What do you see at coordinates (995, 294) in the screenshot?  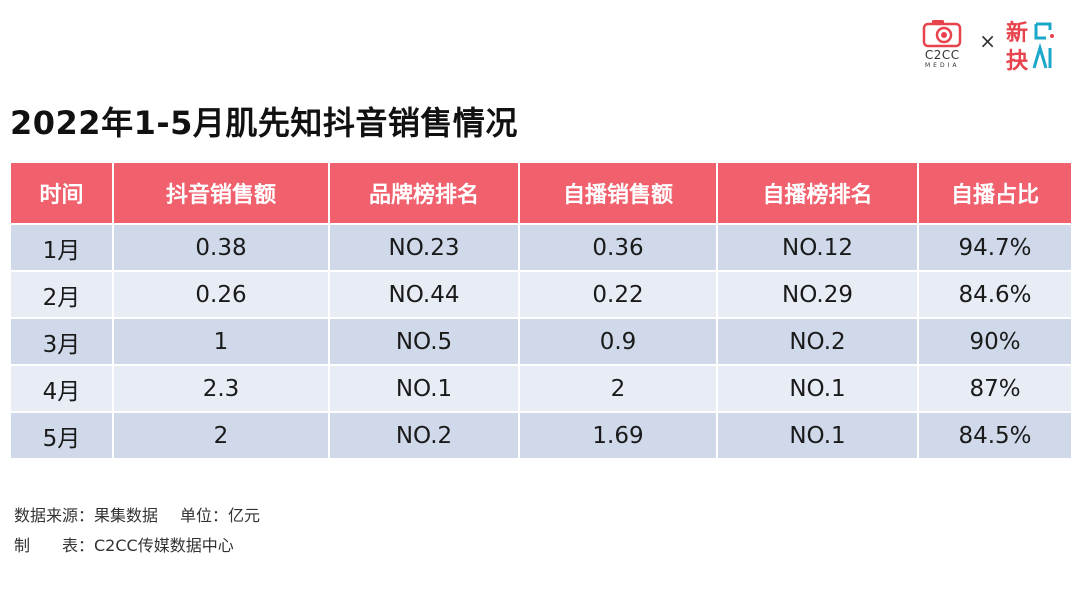 I see `table-cell: 84.6%` at bounding box center [995, 294].